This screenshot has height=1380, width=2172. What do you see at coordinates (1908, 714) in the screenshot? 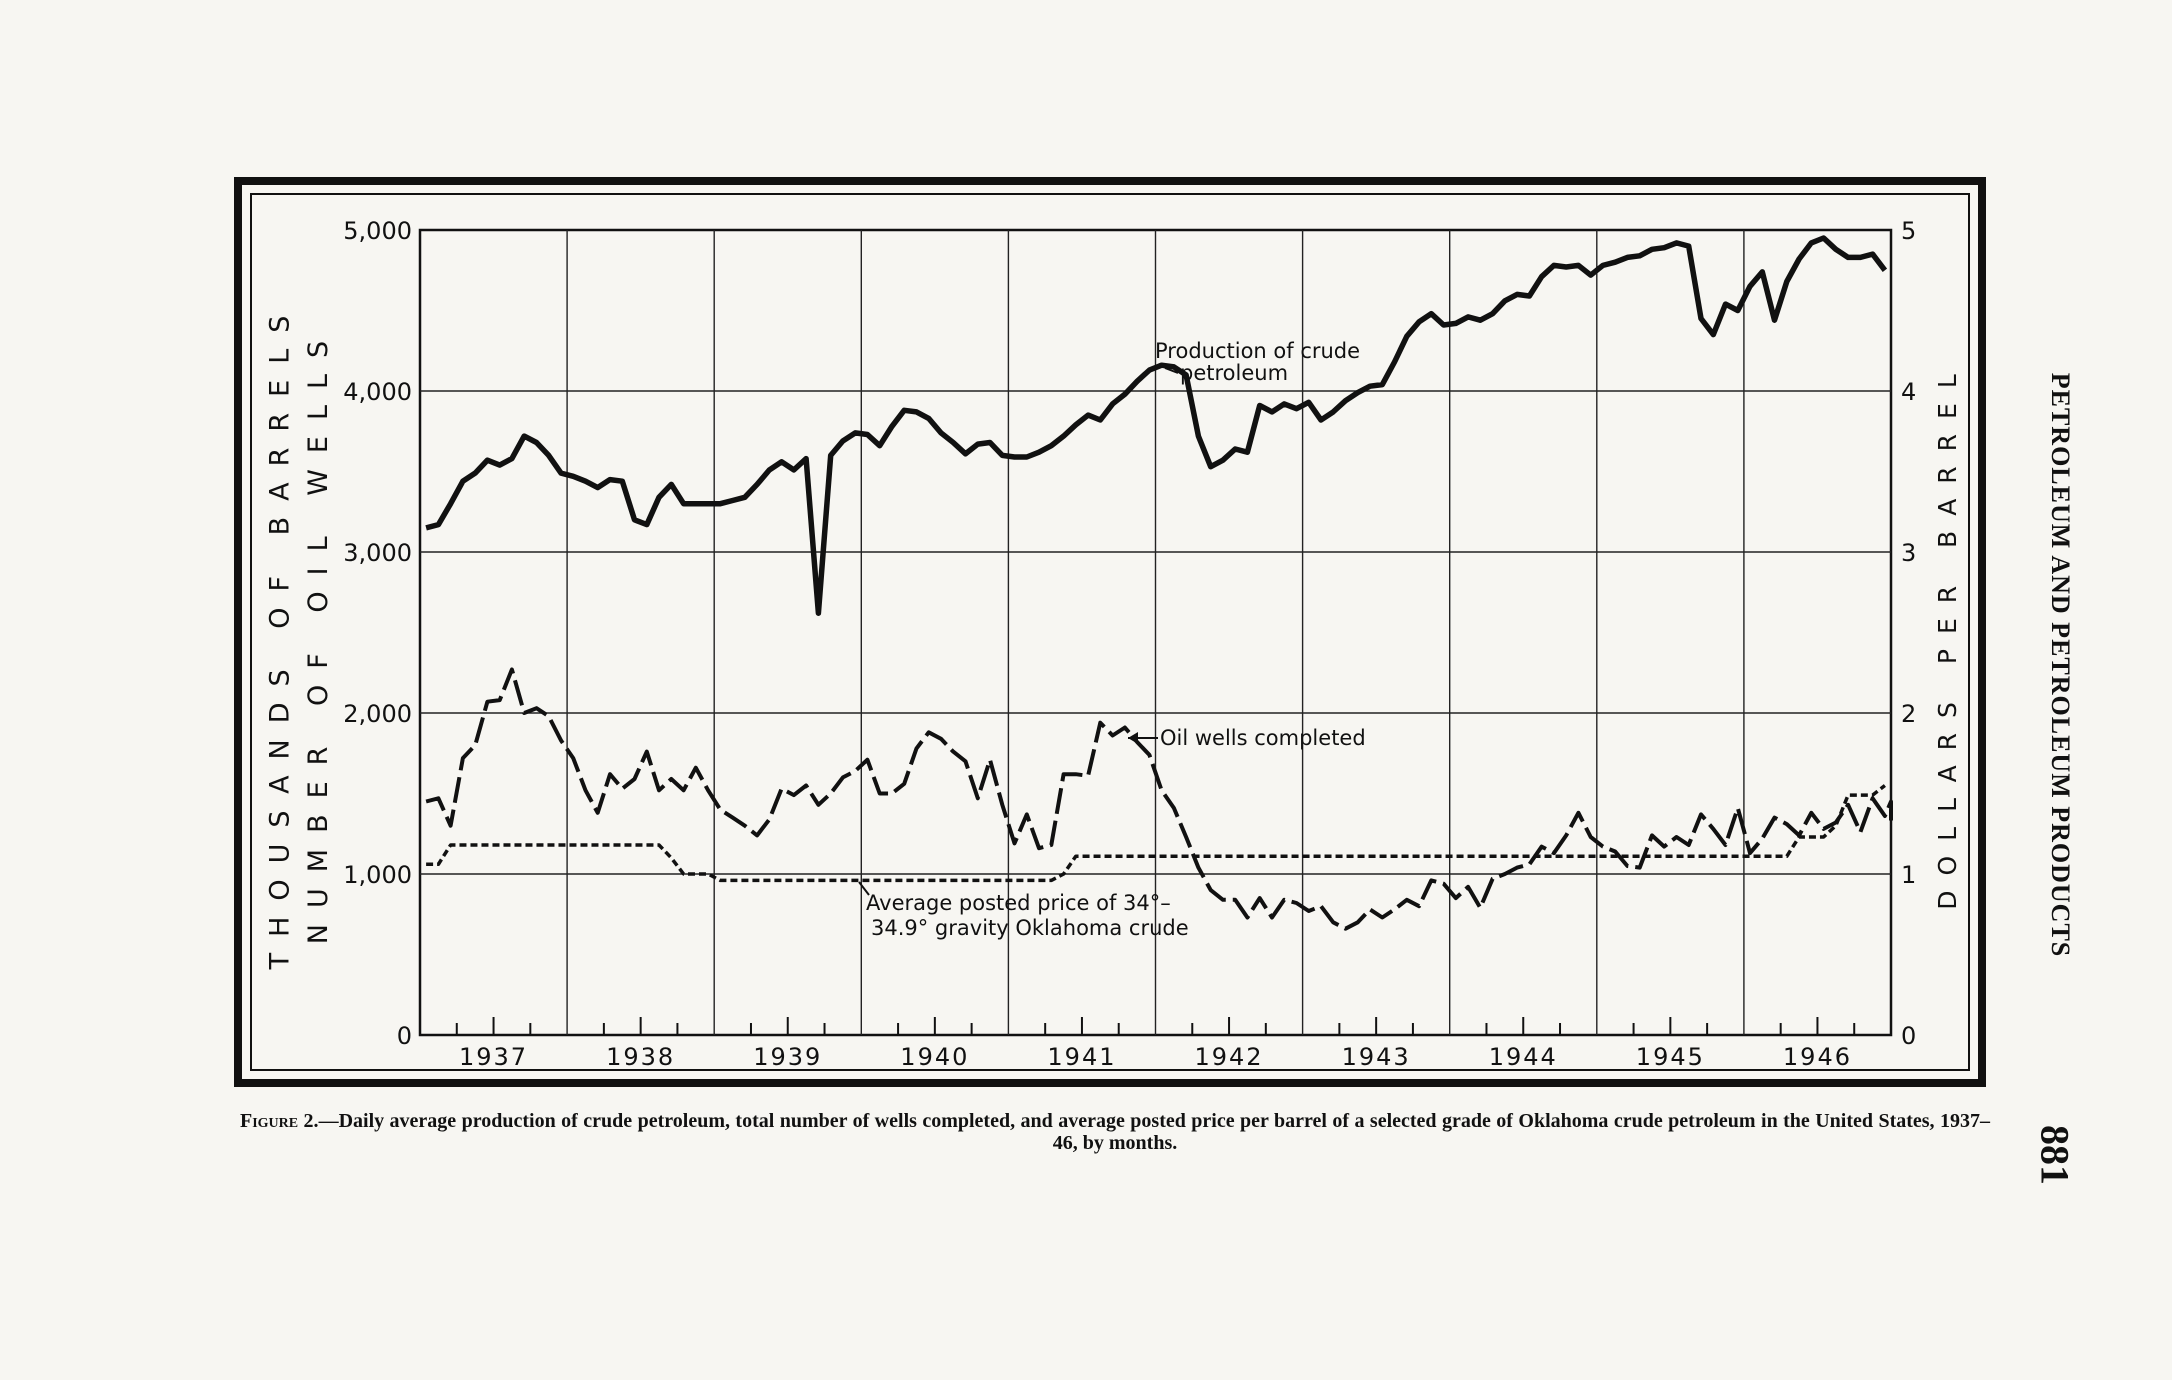
I see `right-tick-label: 2` at bounding box center [1908, 714].